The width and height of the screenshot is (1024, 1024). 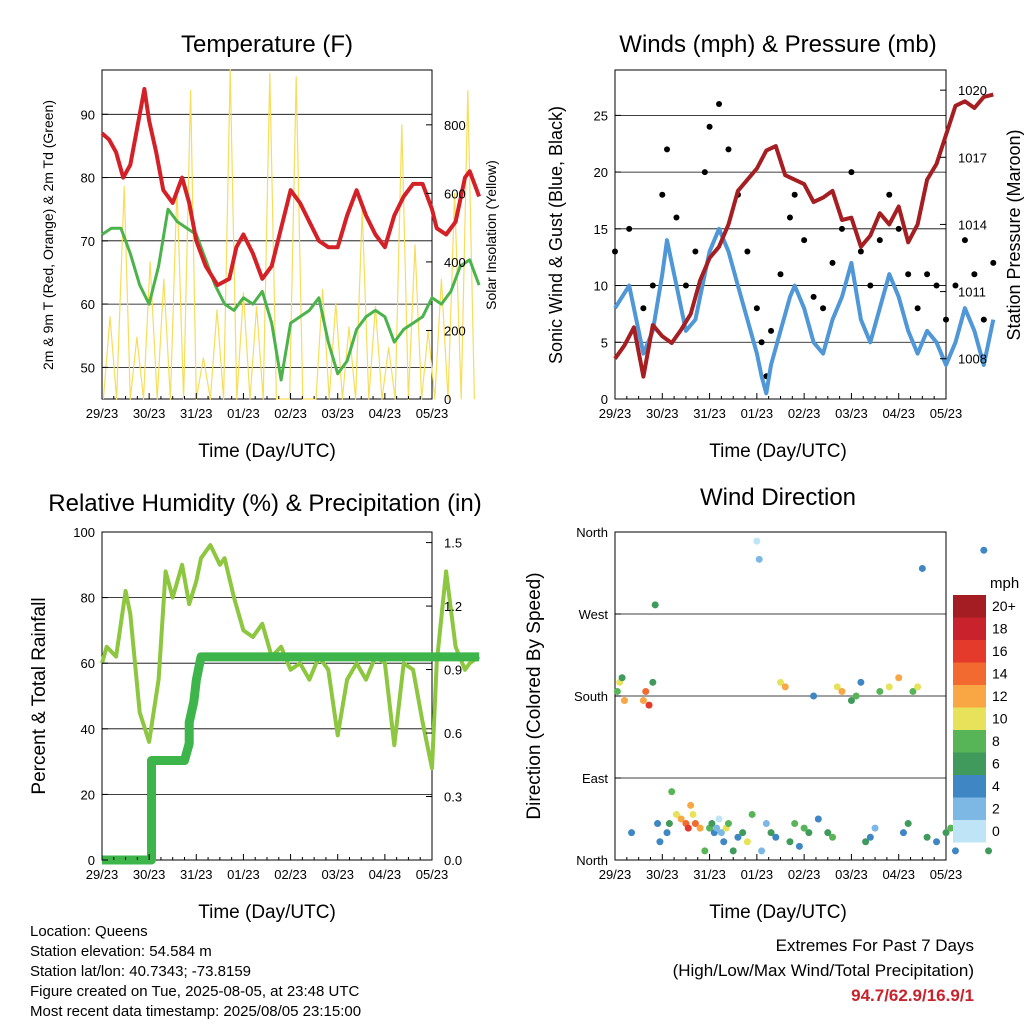 What do you see at coordinates (591, 696) in the screenshot?
I see `y-tick-label: South` at bounding box center [591, 696].